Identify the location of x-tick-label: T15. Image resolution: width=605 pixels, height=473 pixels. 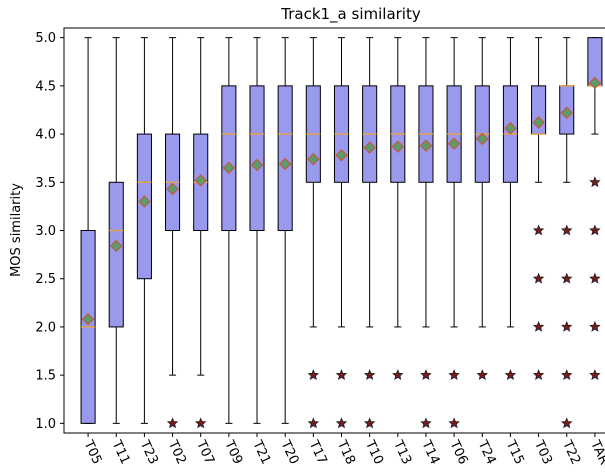
(514, 451).